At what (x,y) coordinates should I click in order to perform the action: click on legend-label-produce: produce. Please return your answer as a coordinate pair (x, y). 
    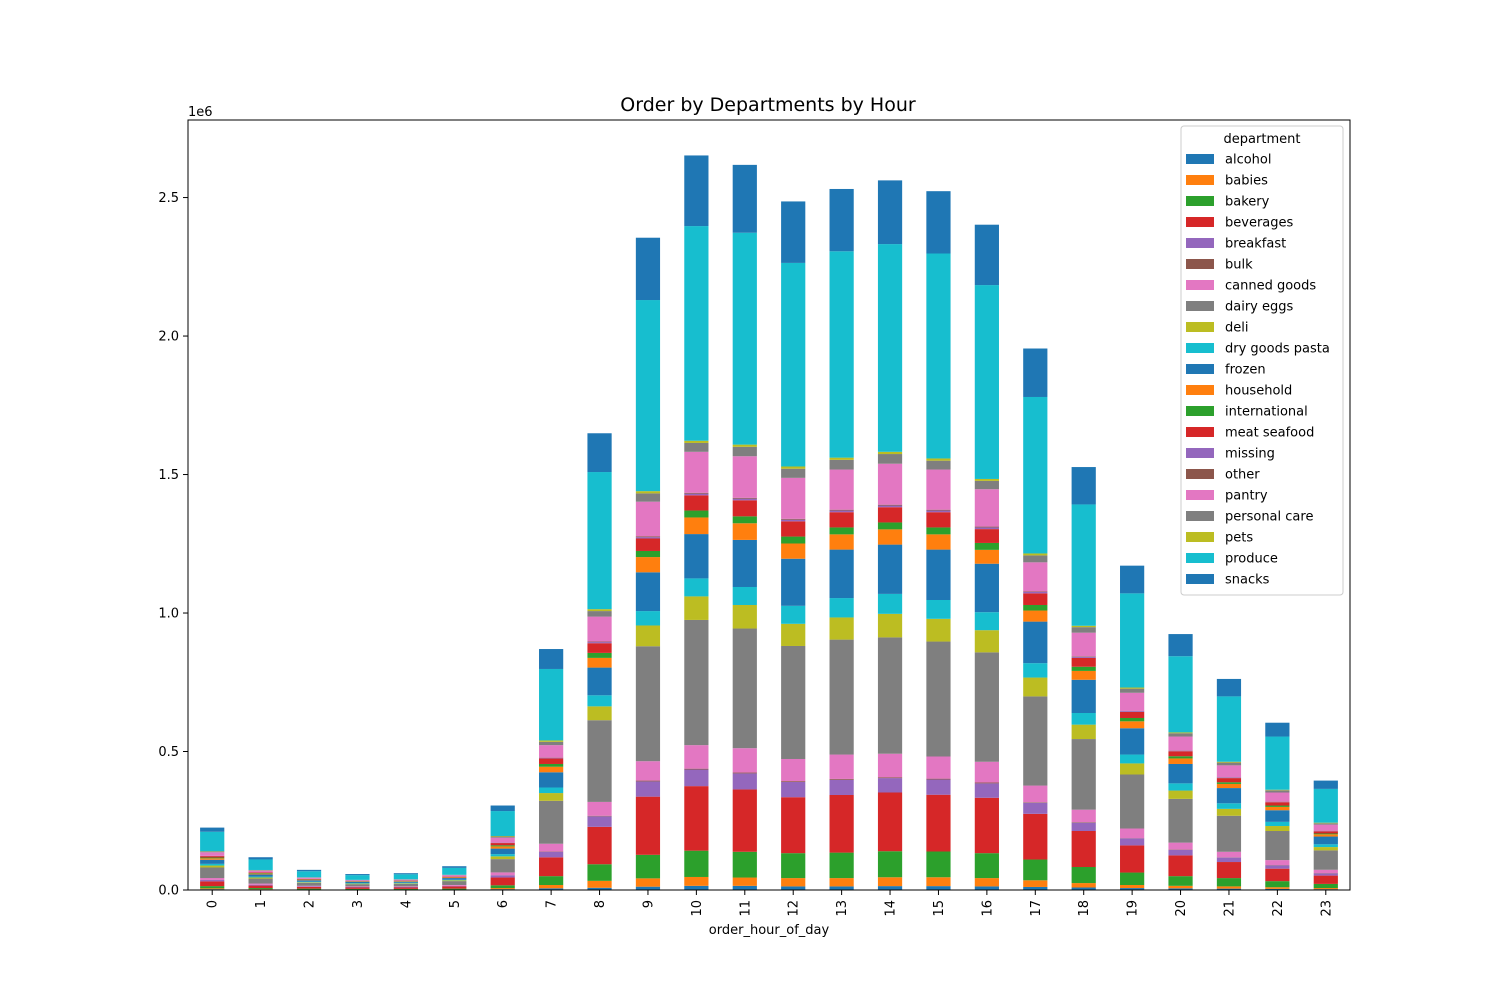
    Looking at the image, I should click on (1251, 559).